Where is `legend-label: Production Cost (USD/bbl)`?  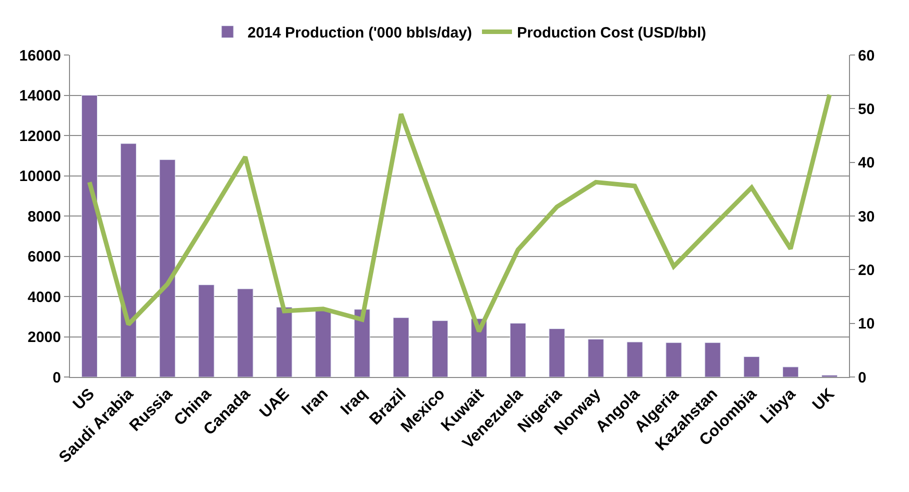
legend-label: Production Cost (USD/bbl) is located at coordinates (611, 33).